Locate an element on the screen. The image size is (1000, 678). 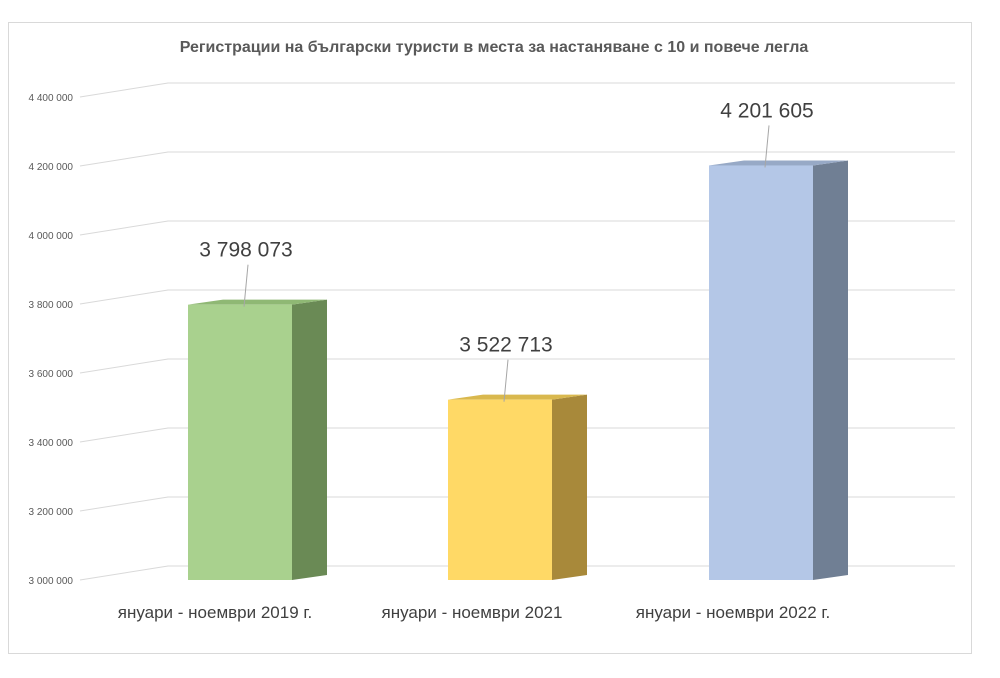
data-label: 4 201 605 is located at coordinates (766, 110).